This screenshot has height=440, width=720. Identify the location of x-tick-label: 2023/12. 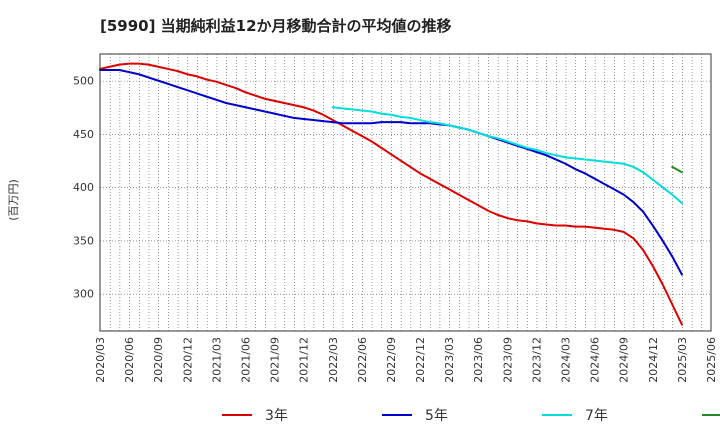
(536, 360).